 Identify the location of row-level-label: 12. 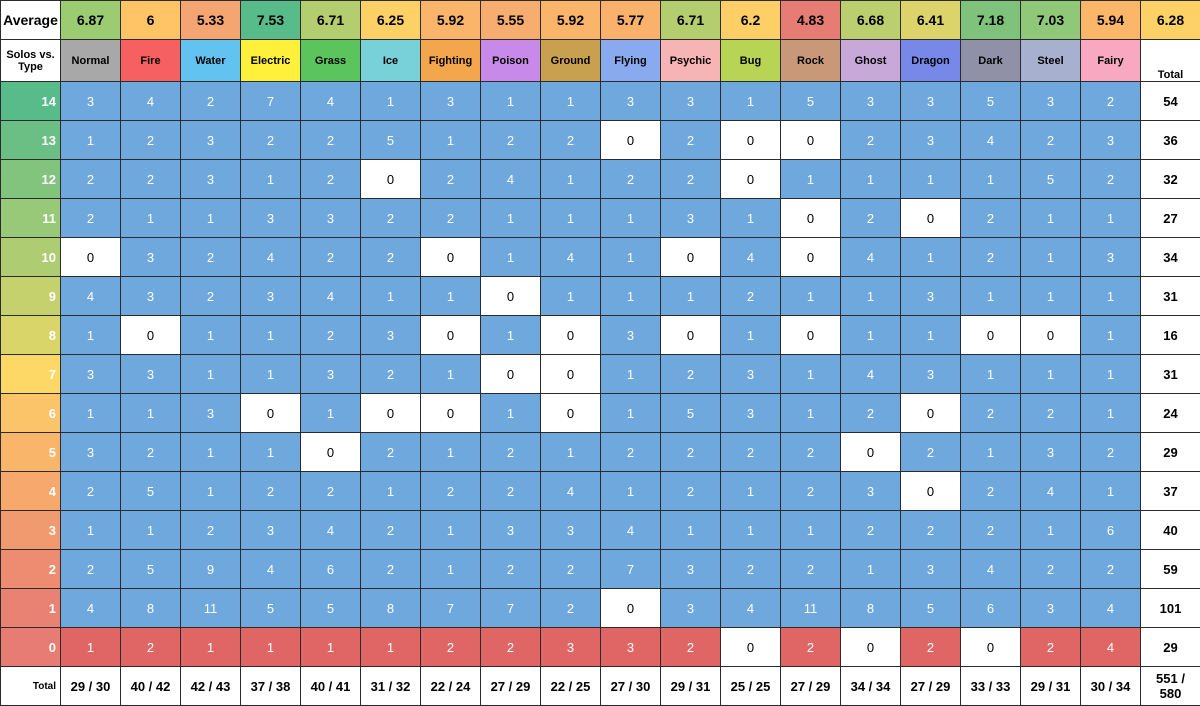
(31, 179).